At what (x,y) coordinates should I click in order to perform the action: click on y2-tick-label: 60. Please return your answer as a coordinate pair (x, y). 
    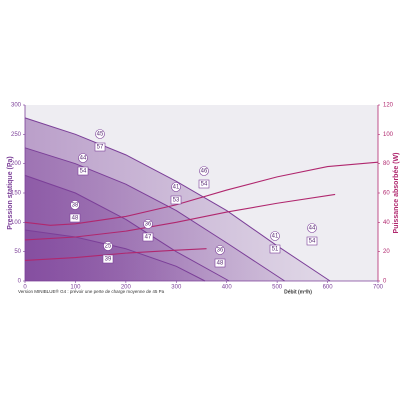
    Looking at the image, I should click on (386, 194).